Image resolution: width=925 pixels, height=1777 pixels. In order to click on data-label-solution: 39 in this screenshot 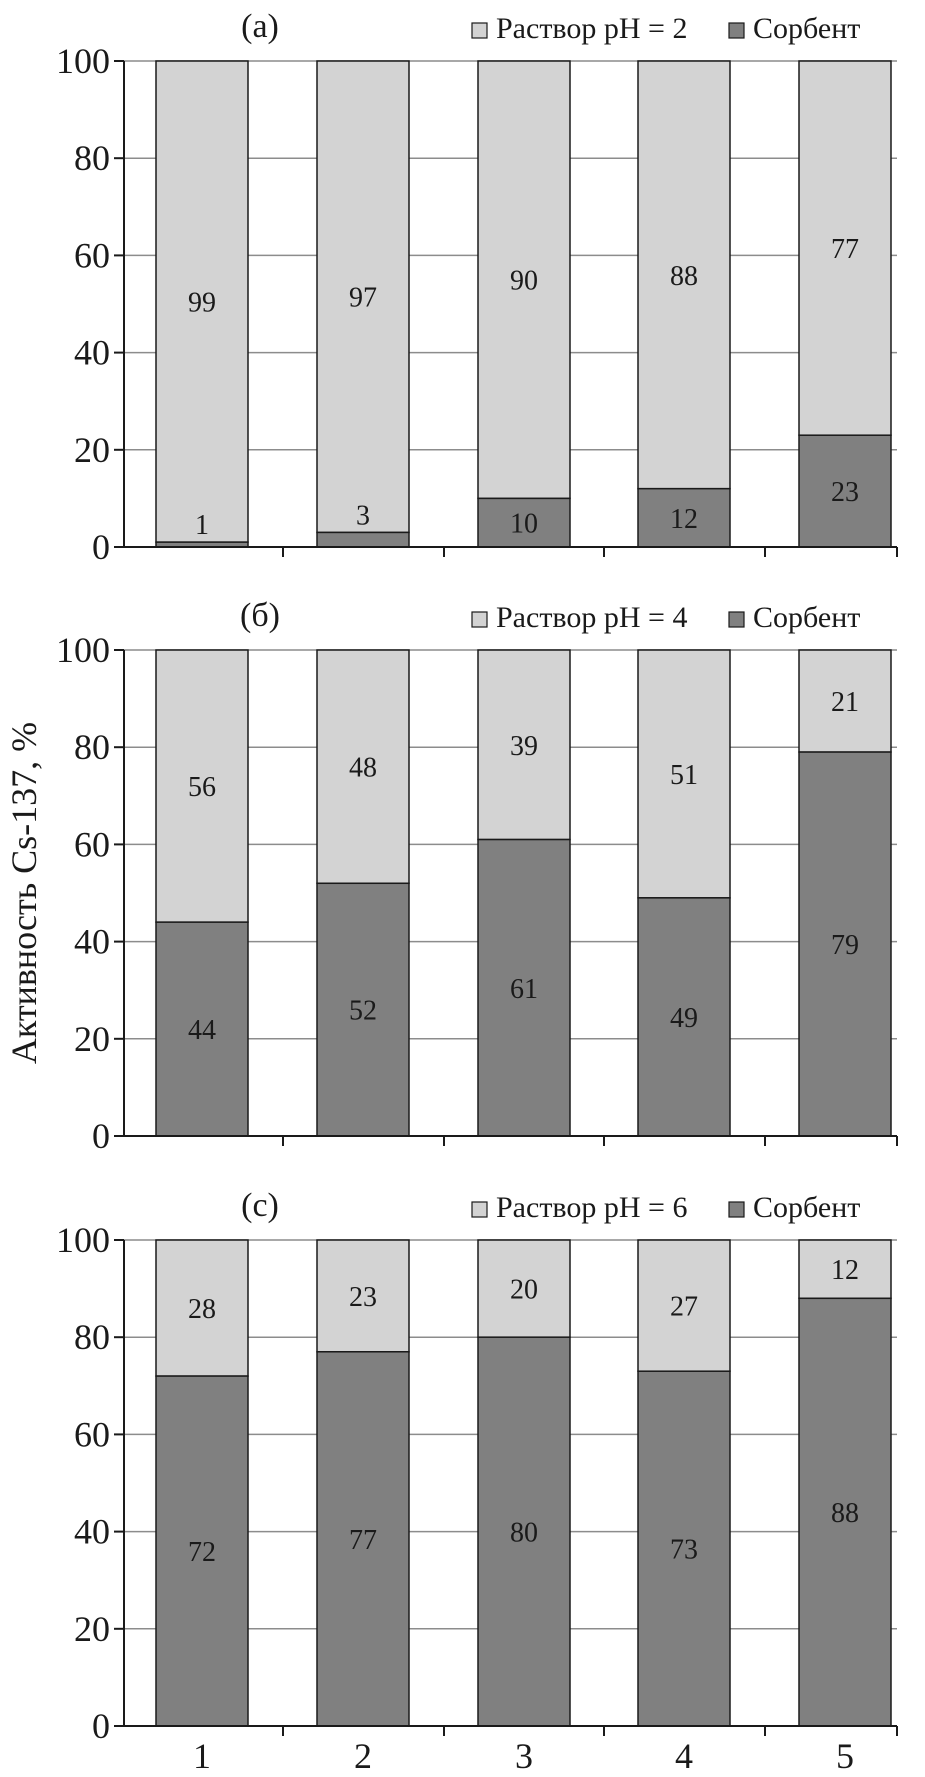, I will do `click(524, 746)`.